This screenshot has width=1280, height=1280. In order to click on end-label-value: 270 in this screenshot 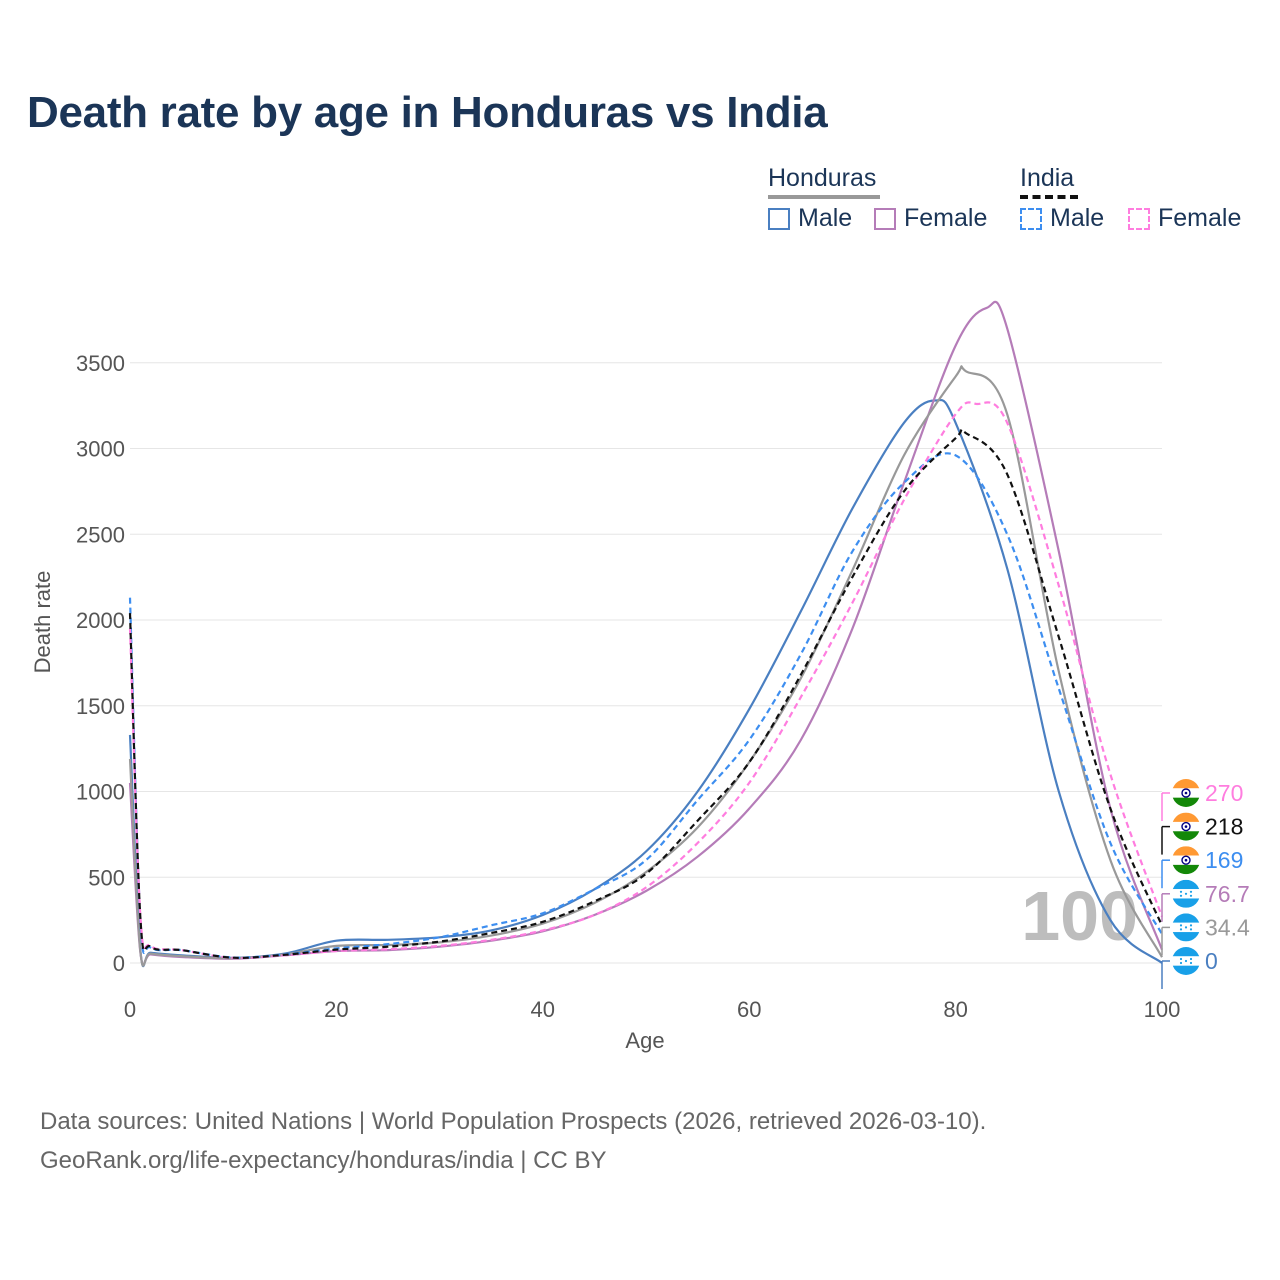, I will do `click(1224, 793)`.